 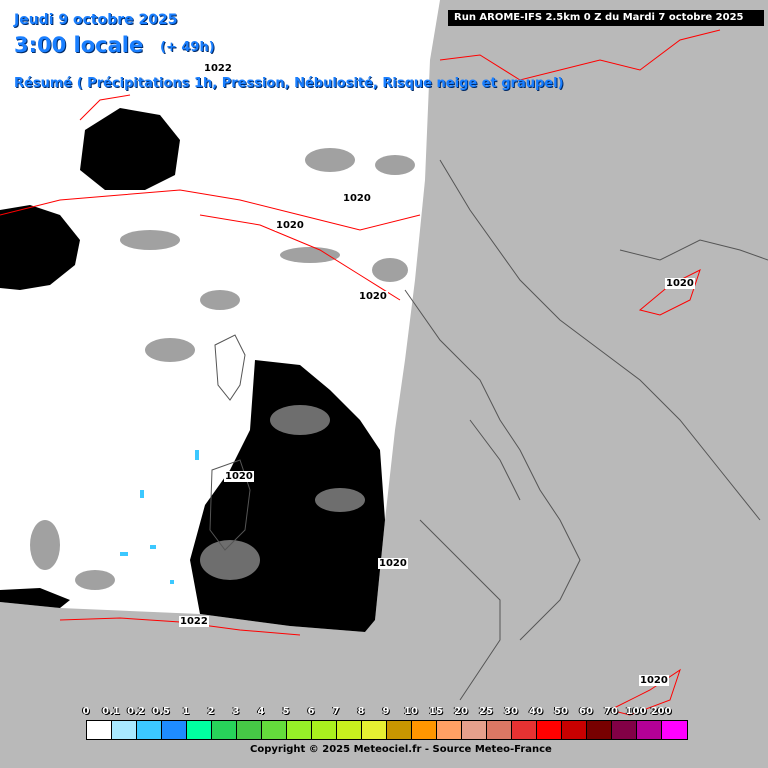 I want to click on legend-label: 25, so click(x=486, y=711).